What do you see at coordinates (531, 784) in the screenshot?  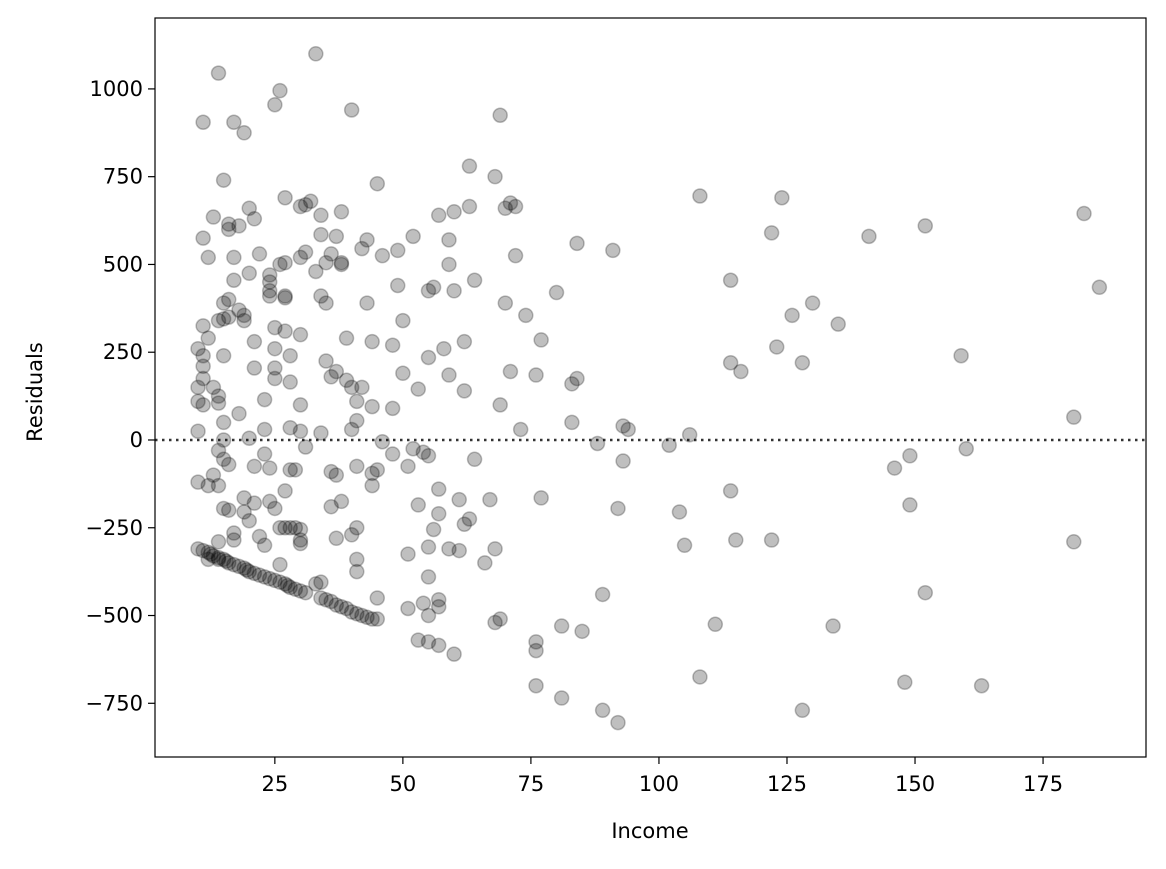 I see `x-tick-label: 75` at bounding box center [531, 784].